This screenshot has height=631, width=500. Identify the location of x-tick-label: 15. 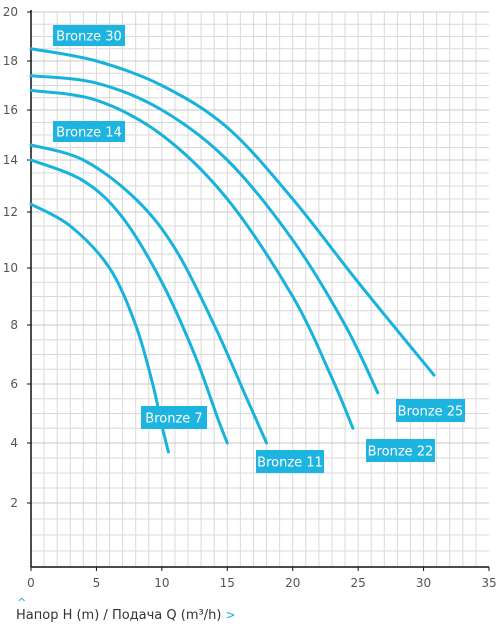
(227, 583).